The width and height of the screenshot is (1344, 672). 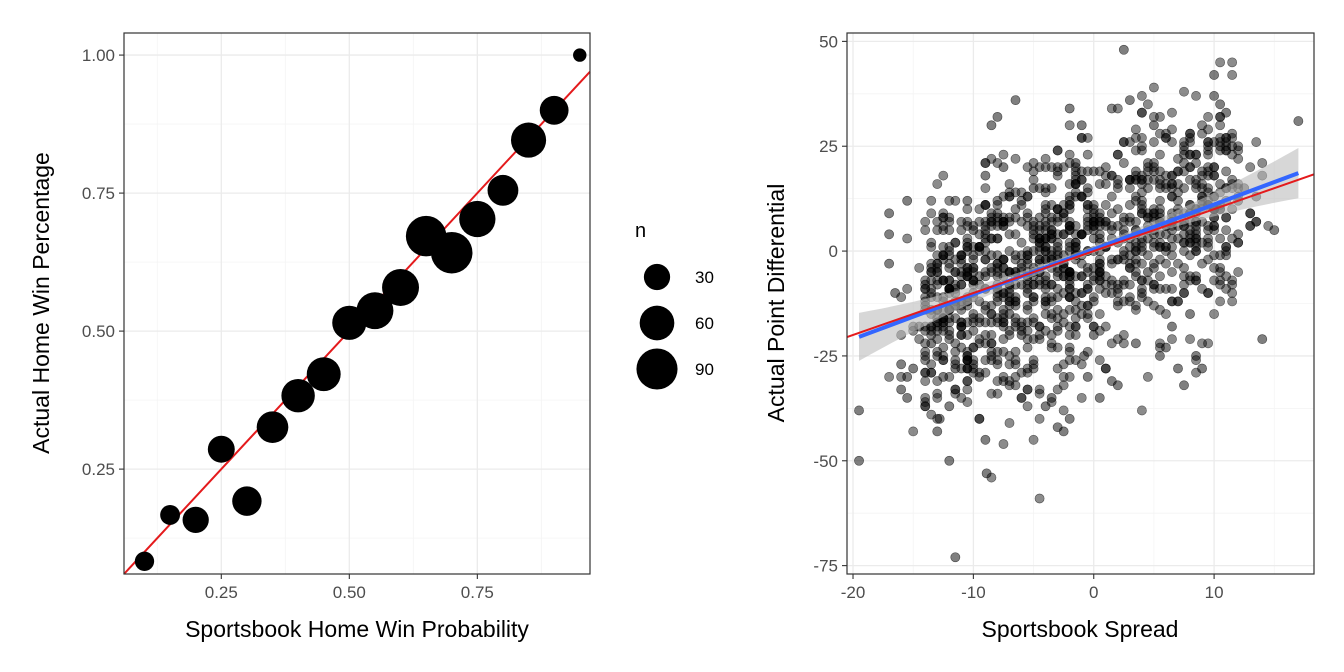 What do you see at coordinates (825, 356) in the screenshot?
I see `right-y-tick-label: -25` at bounding box center [825, 356].